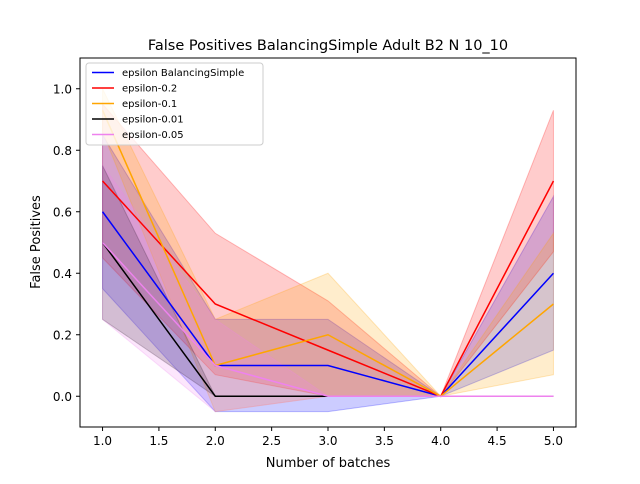  Describe the element at coordinates (149, 104) in the screenshot. I see `legend-label-2: epsilon-0.1` at that location.